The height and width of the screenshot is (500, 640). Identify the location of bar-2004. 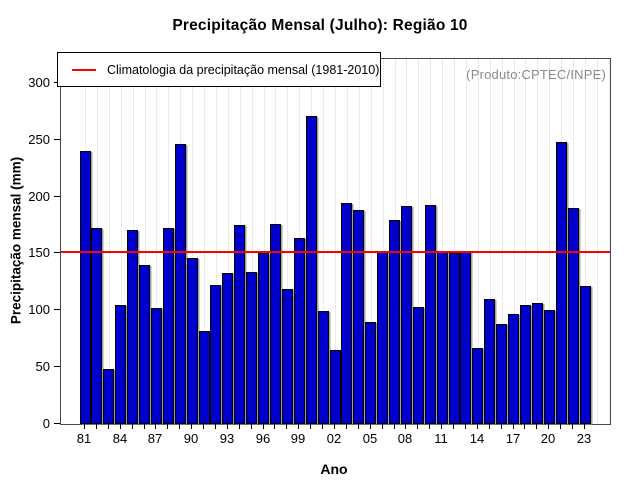
(359, 317).